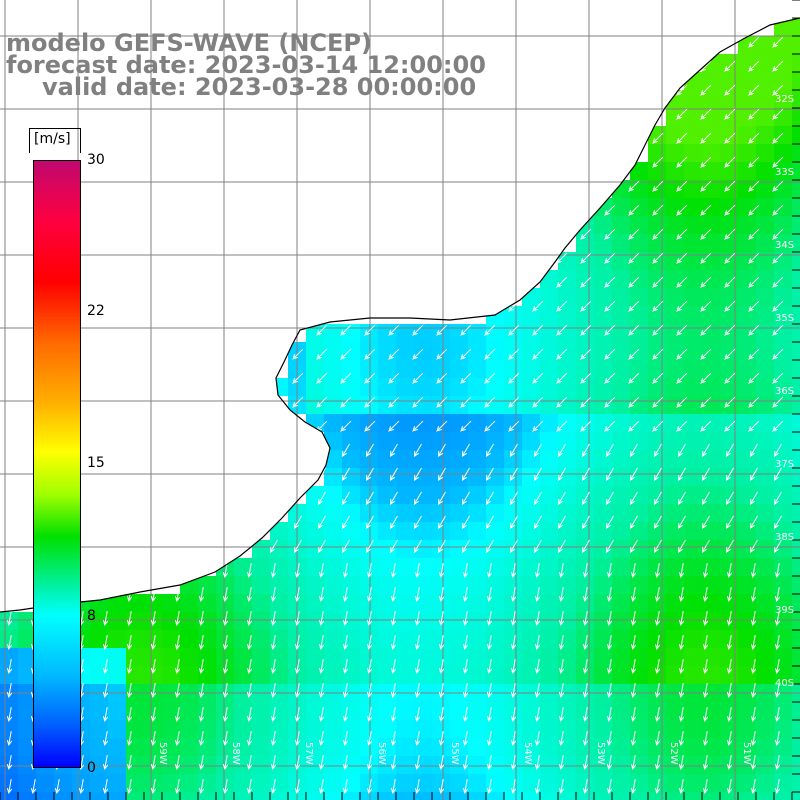 The width and height of the screenshot is (800, 800). What do you see at coordinates (259, 87) in the screenshot?
I see `valid-date: valid date: 2023-03-28 00:00:00` at bounding box center [259, 87].